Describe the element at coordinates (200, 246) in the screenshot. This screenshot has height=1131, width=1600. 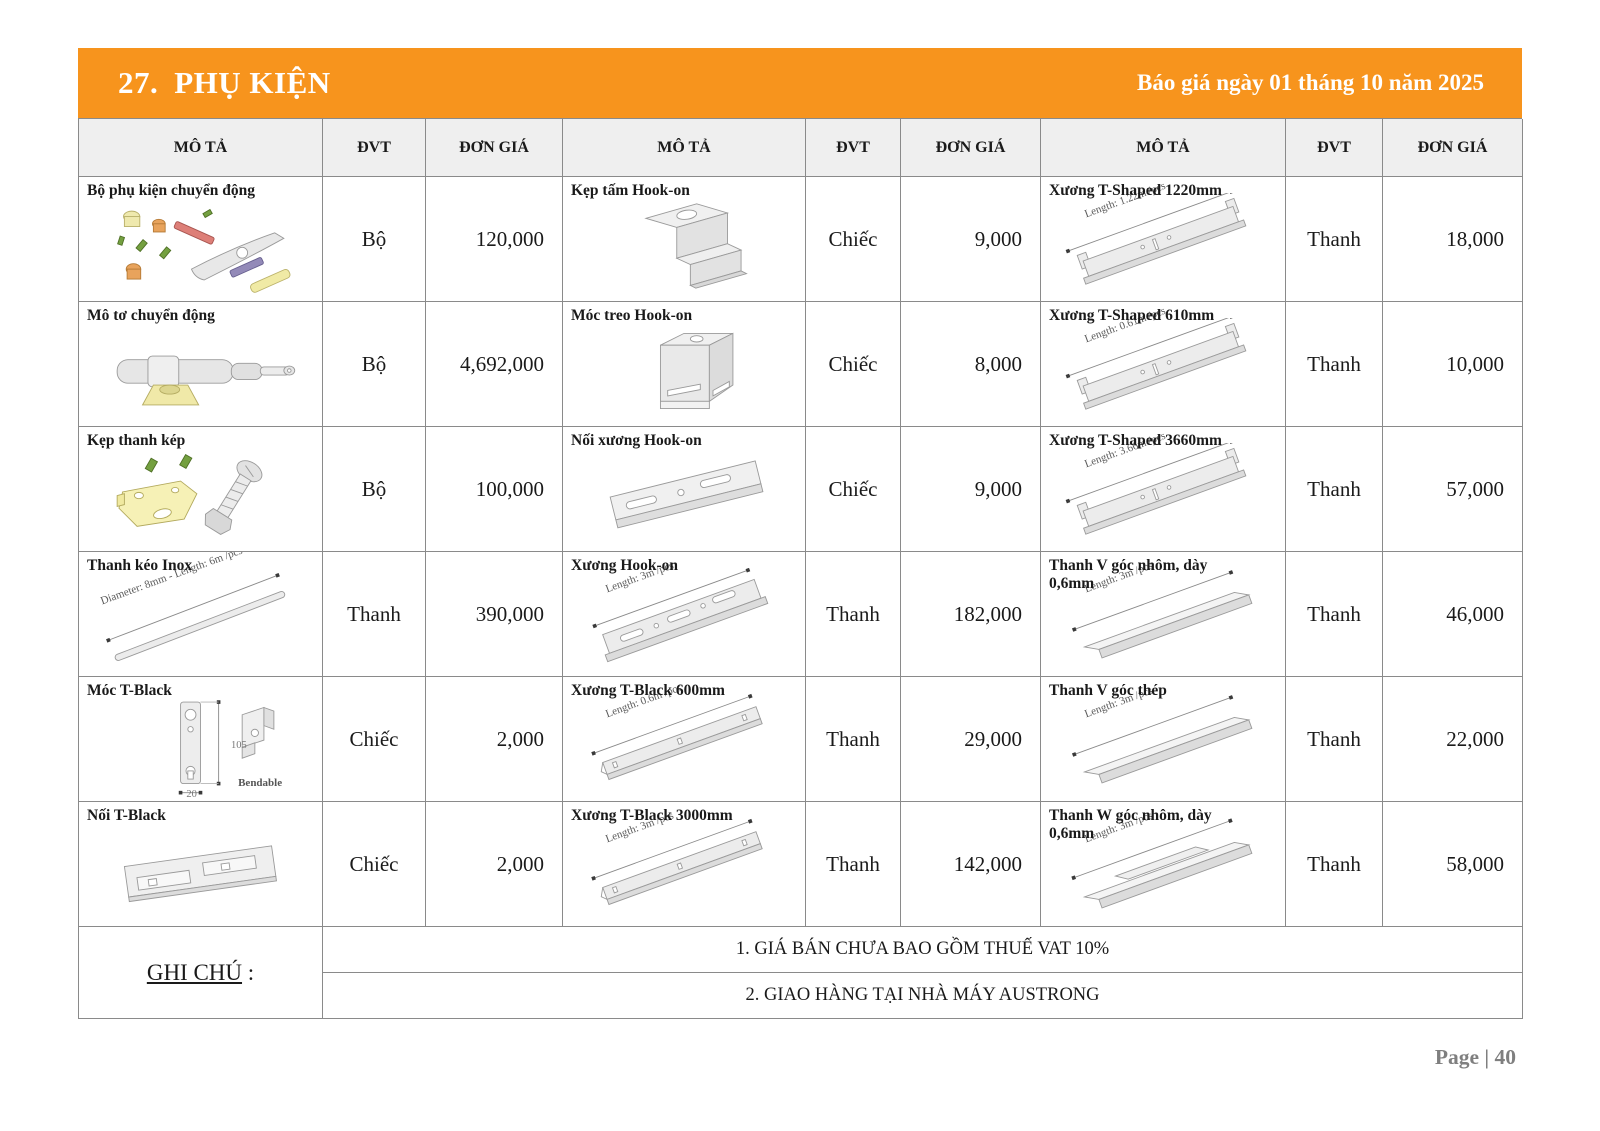
I see `exploded-parts-kit-illustration` at that location.